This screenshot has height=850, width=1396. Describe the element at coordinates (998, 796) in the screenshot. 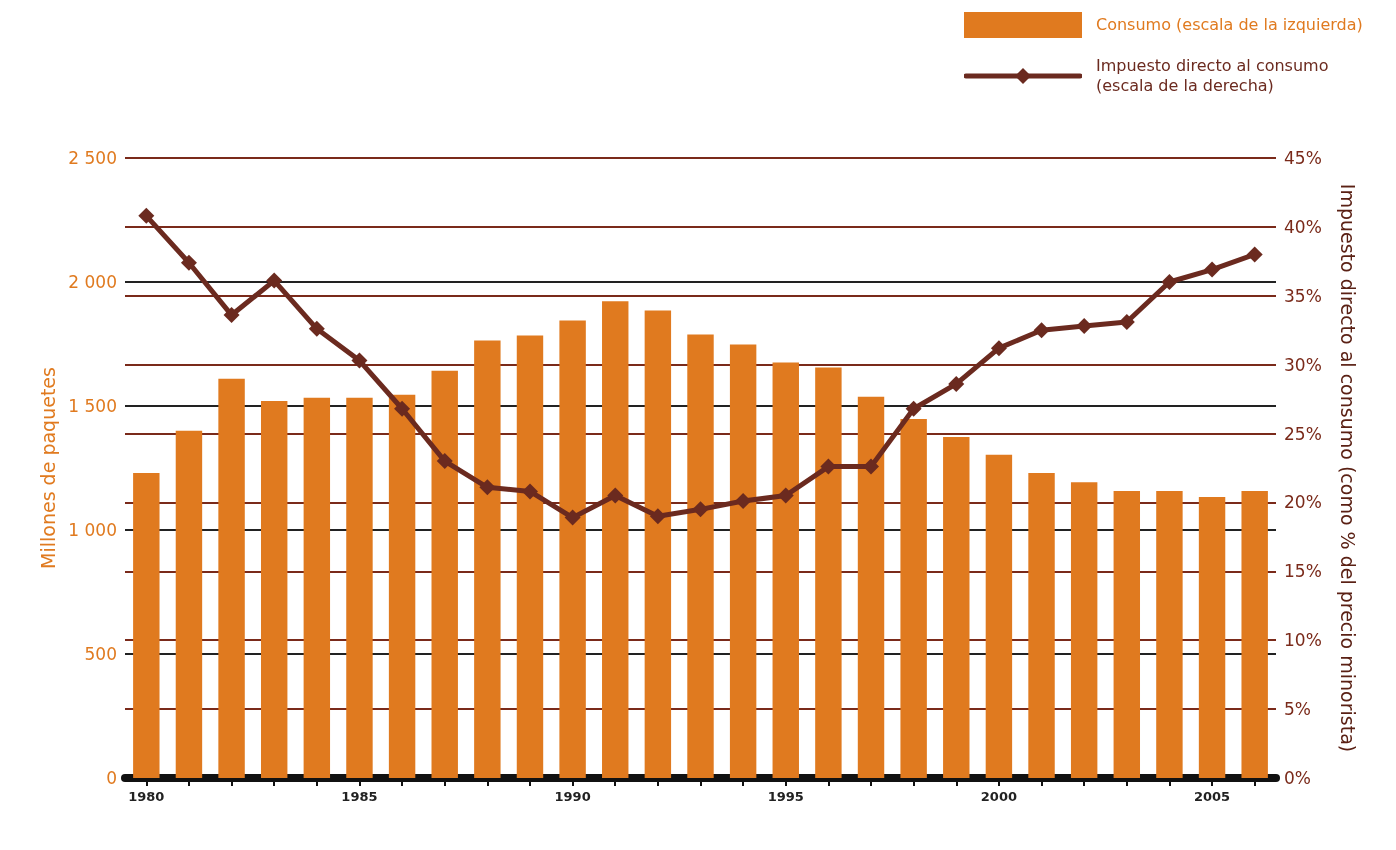

I see `x-tick-label: 2000` at that location.